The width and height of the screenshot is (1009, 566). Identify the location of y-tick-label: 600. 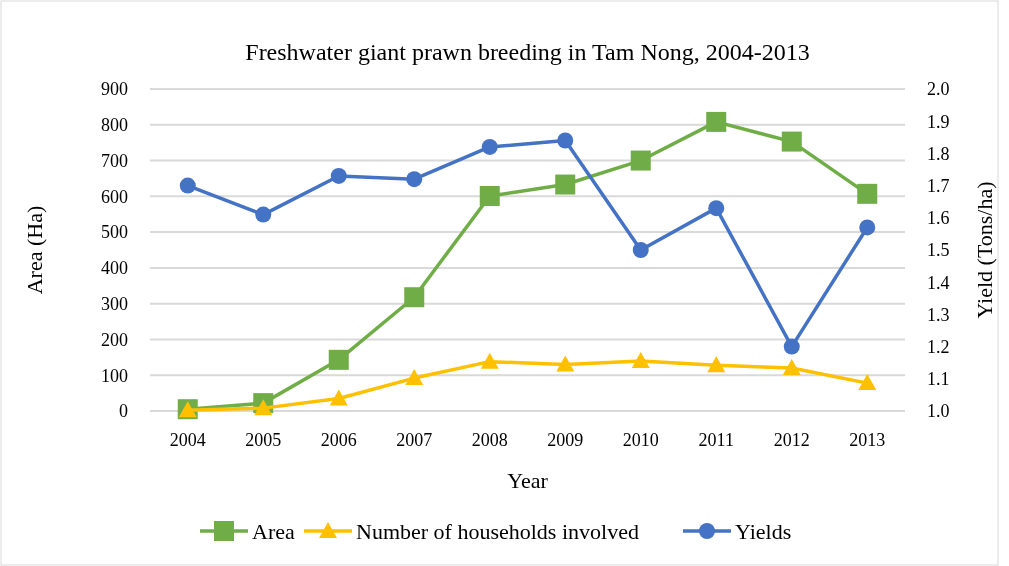
(114, 196).